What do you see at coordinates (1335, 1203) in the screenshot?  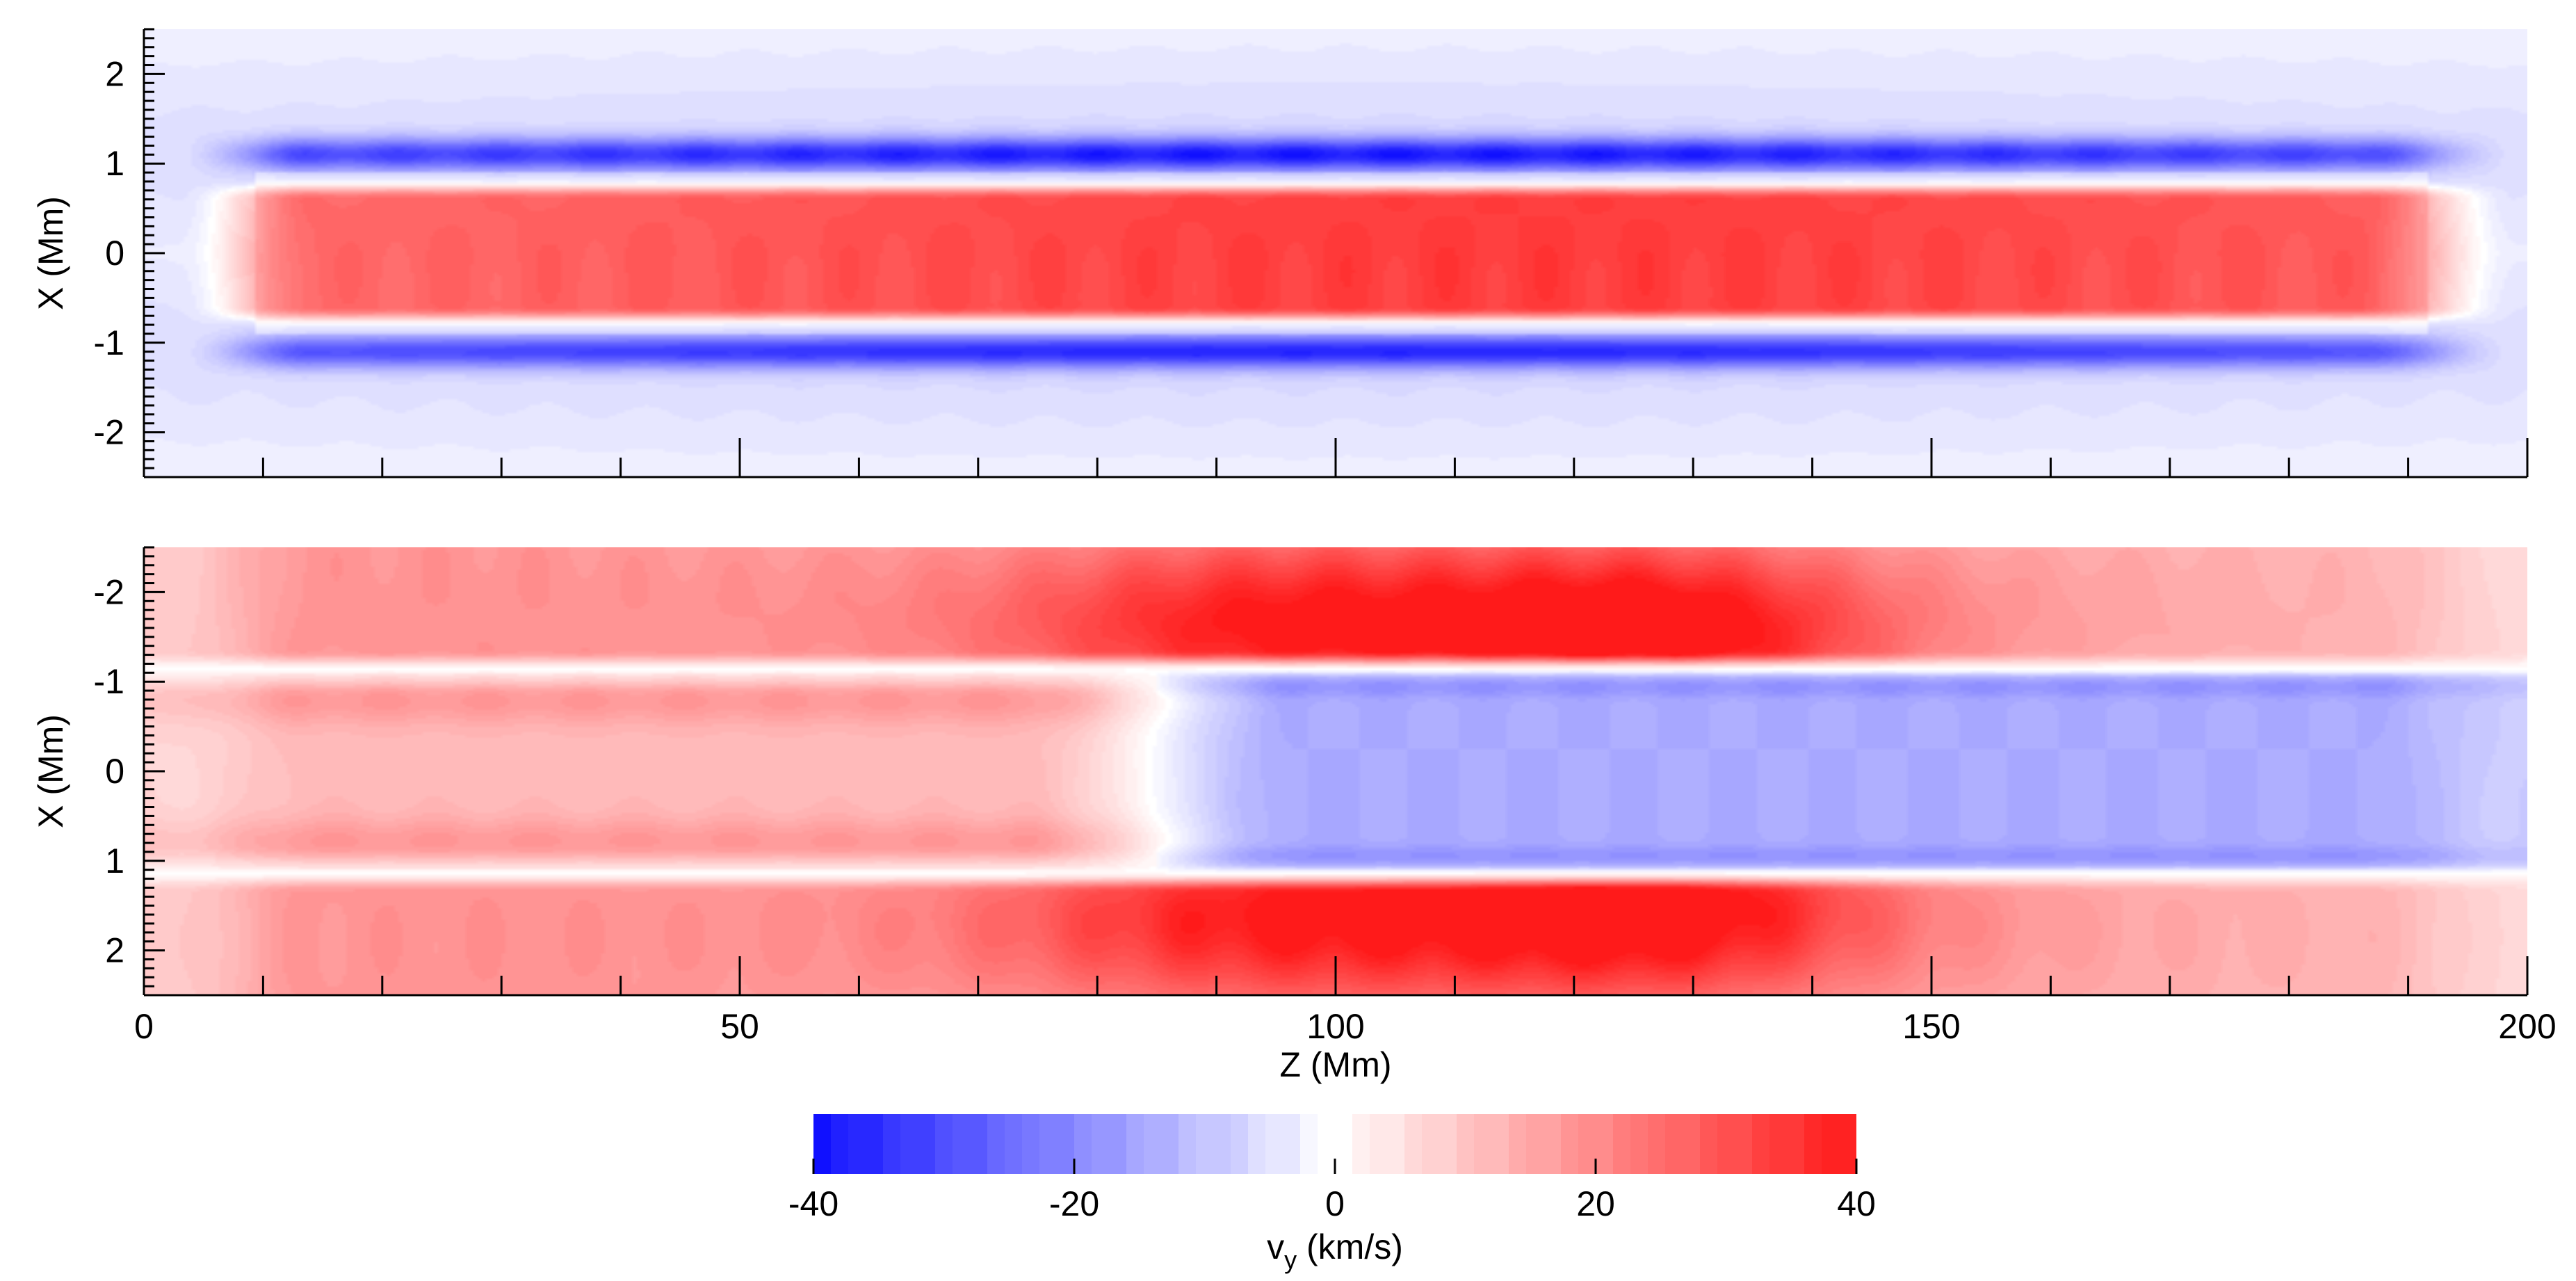 I see `colorbar-tick-label: 0` at bounding box center [1335, 1203].